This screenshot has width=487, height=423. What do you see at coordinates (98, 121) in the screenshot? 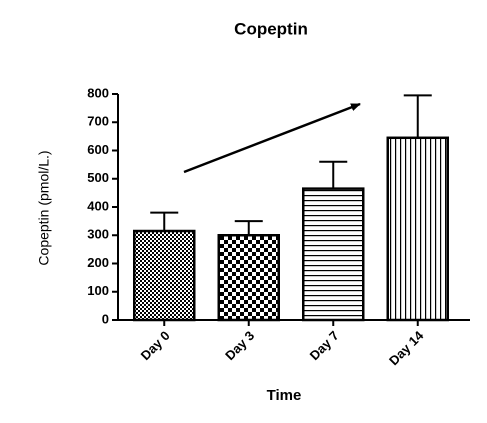
I see `y-tick-label: 700` at bounding box center [98, 121].